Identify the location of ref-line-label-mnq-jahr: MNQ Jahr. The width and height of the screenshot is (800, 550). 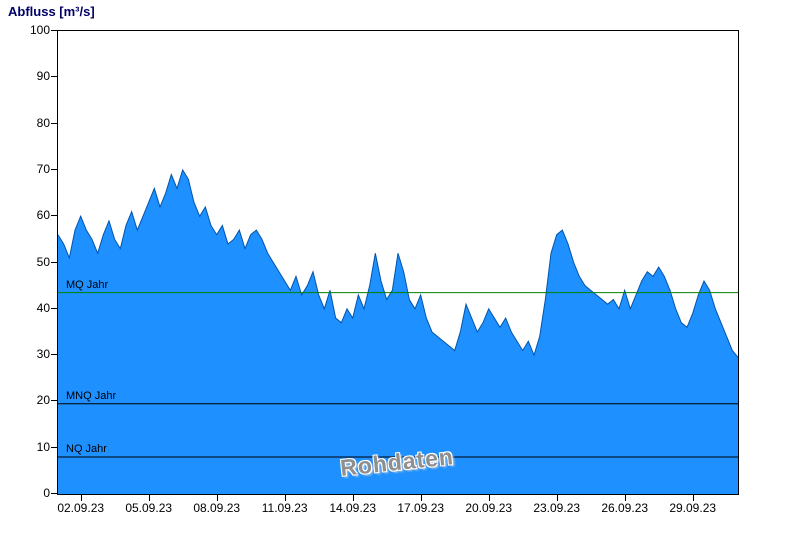
(91, 395).